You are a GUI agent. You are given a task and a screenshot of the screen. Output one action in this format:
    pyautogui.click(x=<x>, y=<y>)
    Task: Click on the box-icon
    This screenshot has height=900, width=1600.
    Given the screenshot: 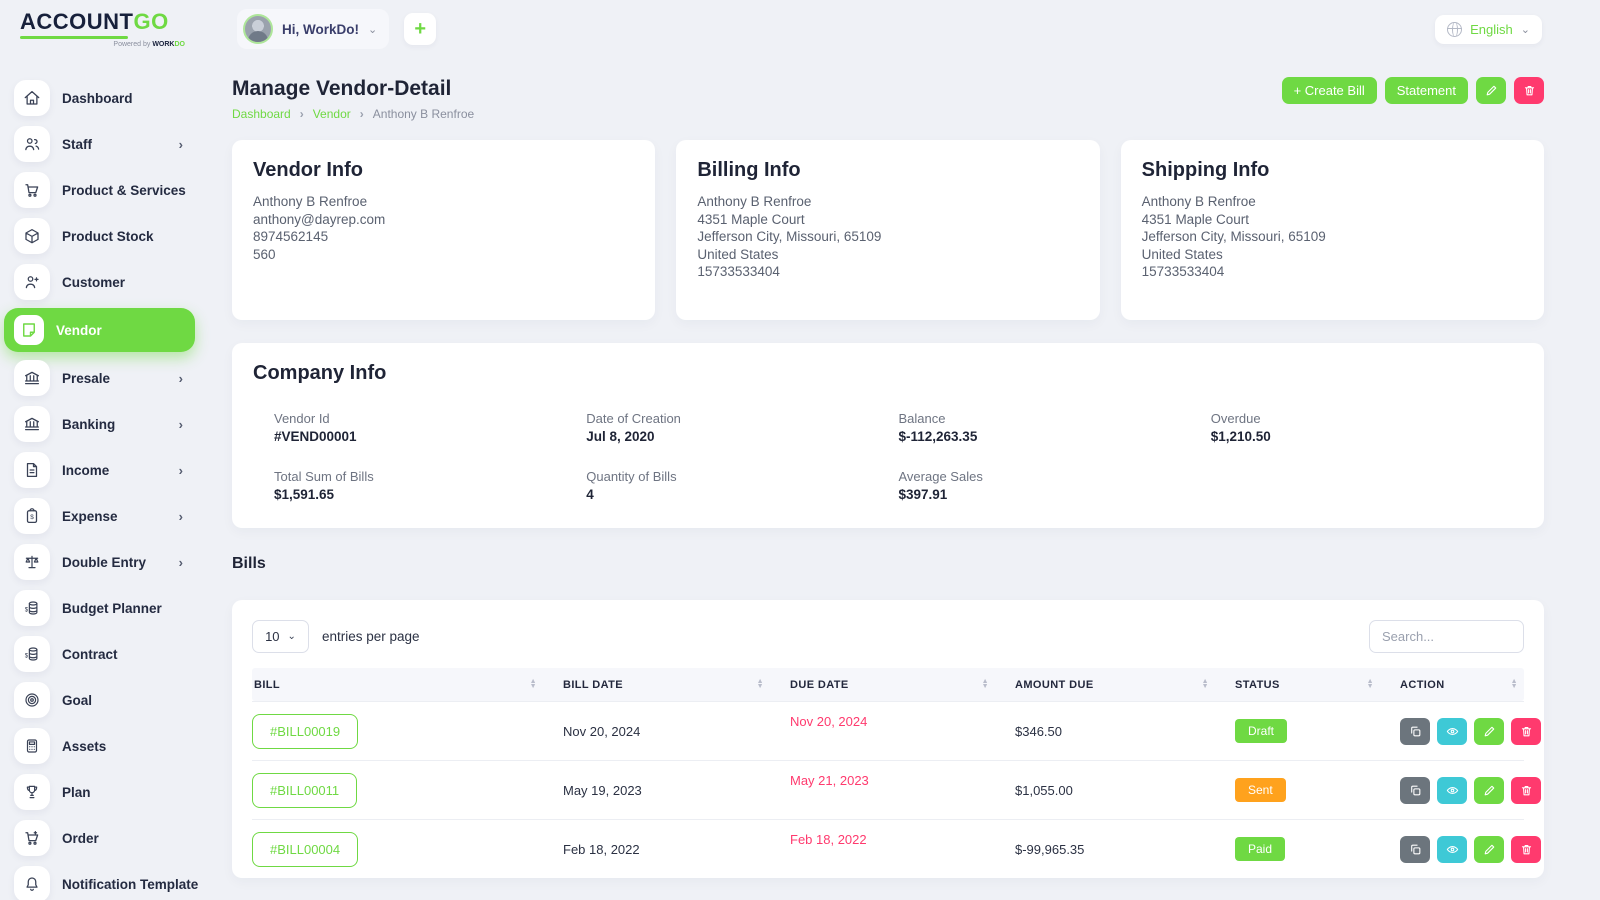 What is the action you would take?
    pyautogui.click(x=32, y=236)
    